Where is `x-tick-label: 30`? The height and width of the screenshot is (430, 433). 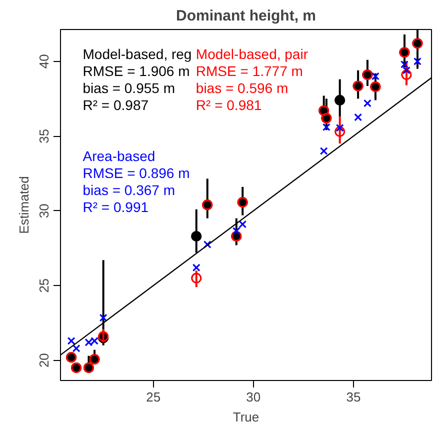
x-tick-label: 30 is located at coordinates (253, 397).